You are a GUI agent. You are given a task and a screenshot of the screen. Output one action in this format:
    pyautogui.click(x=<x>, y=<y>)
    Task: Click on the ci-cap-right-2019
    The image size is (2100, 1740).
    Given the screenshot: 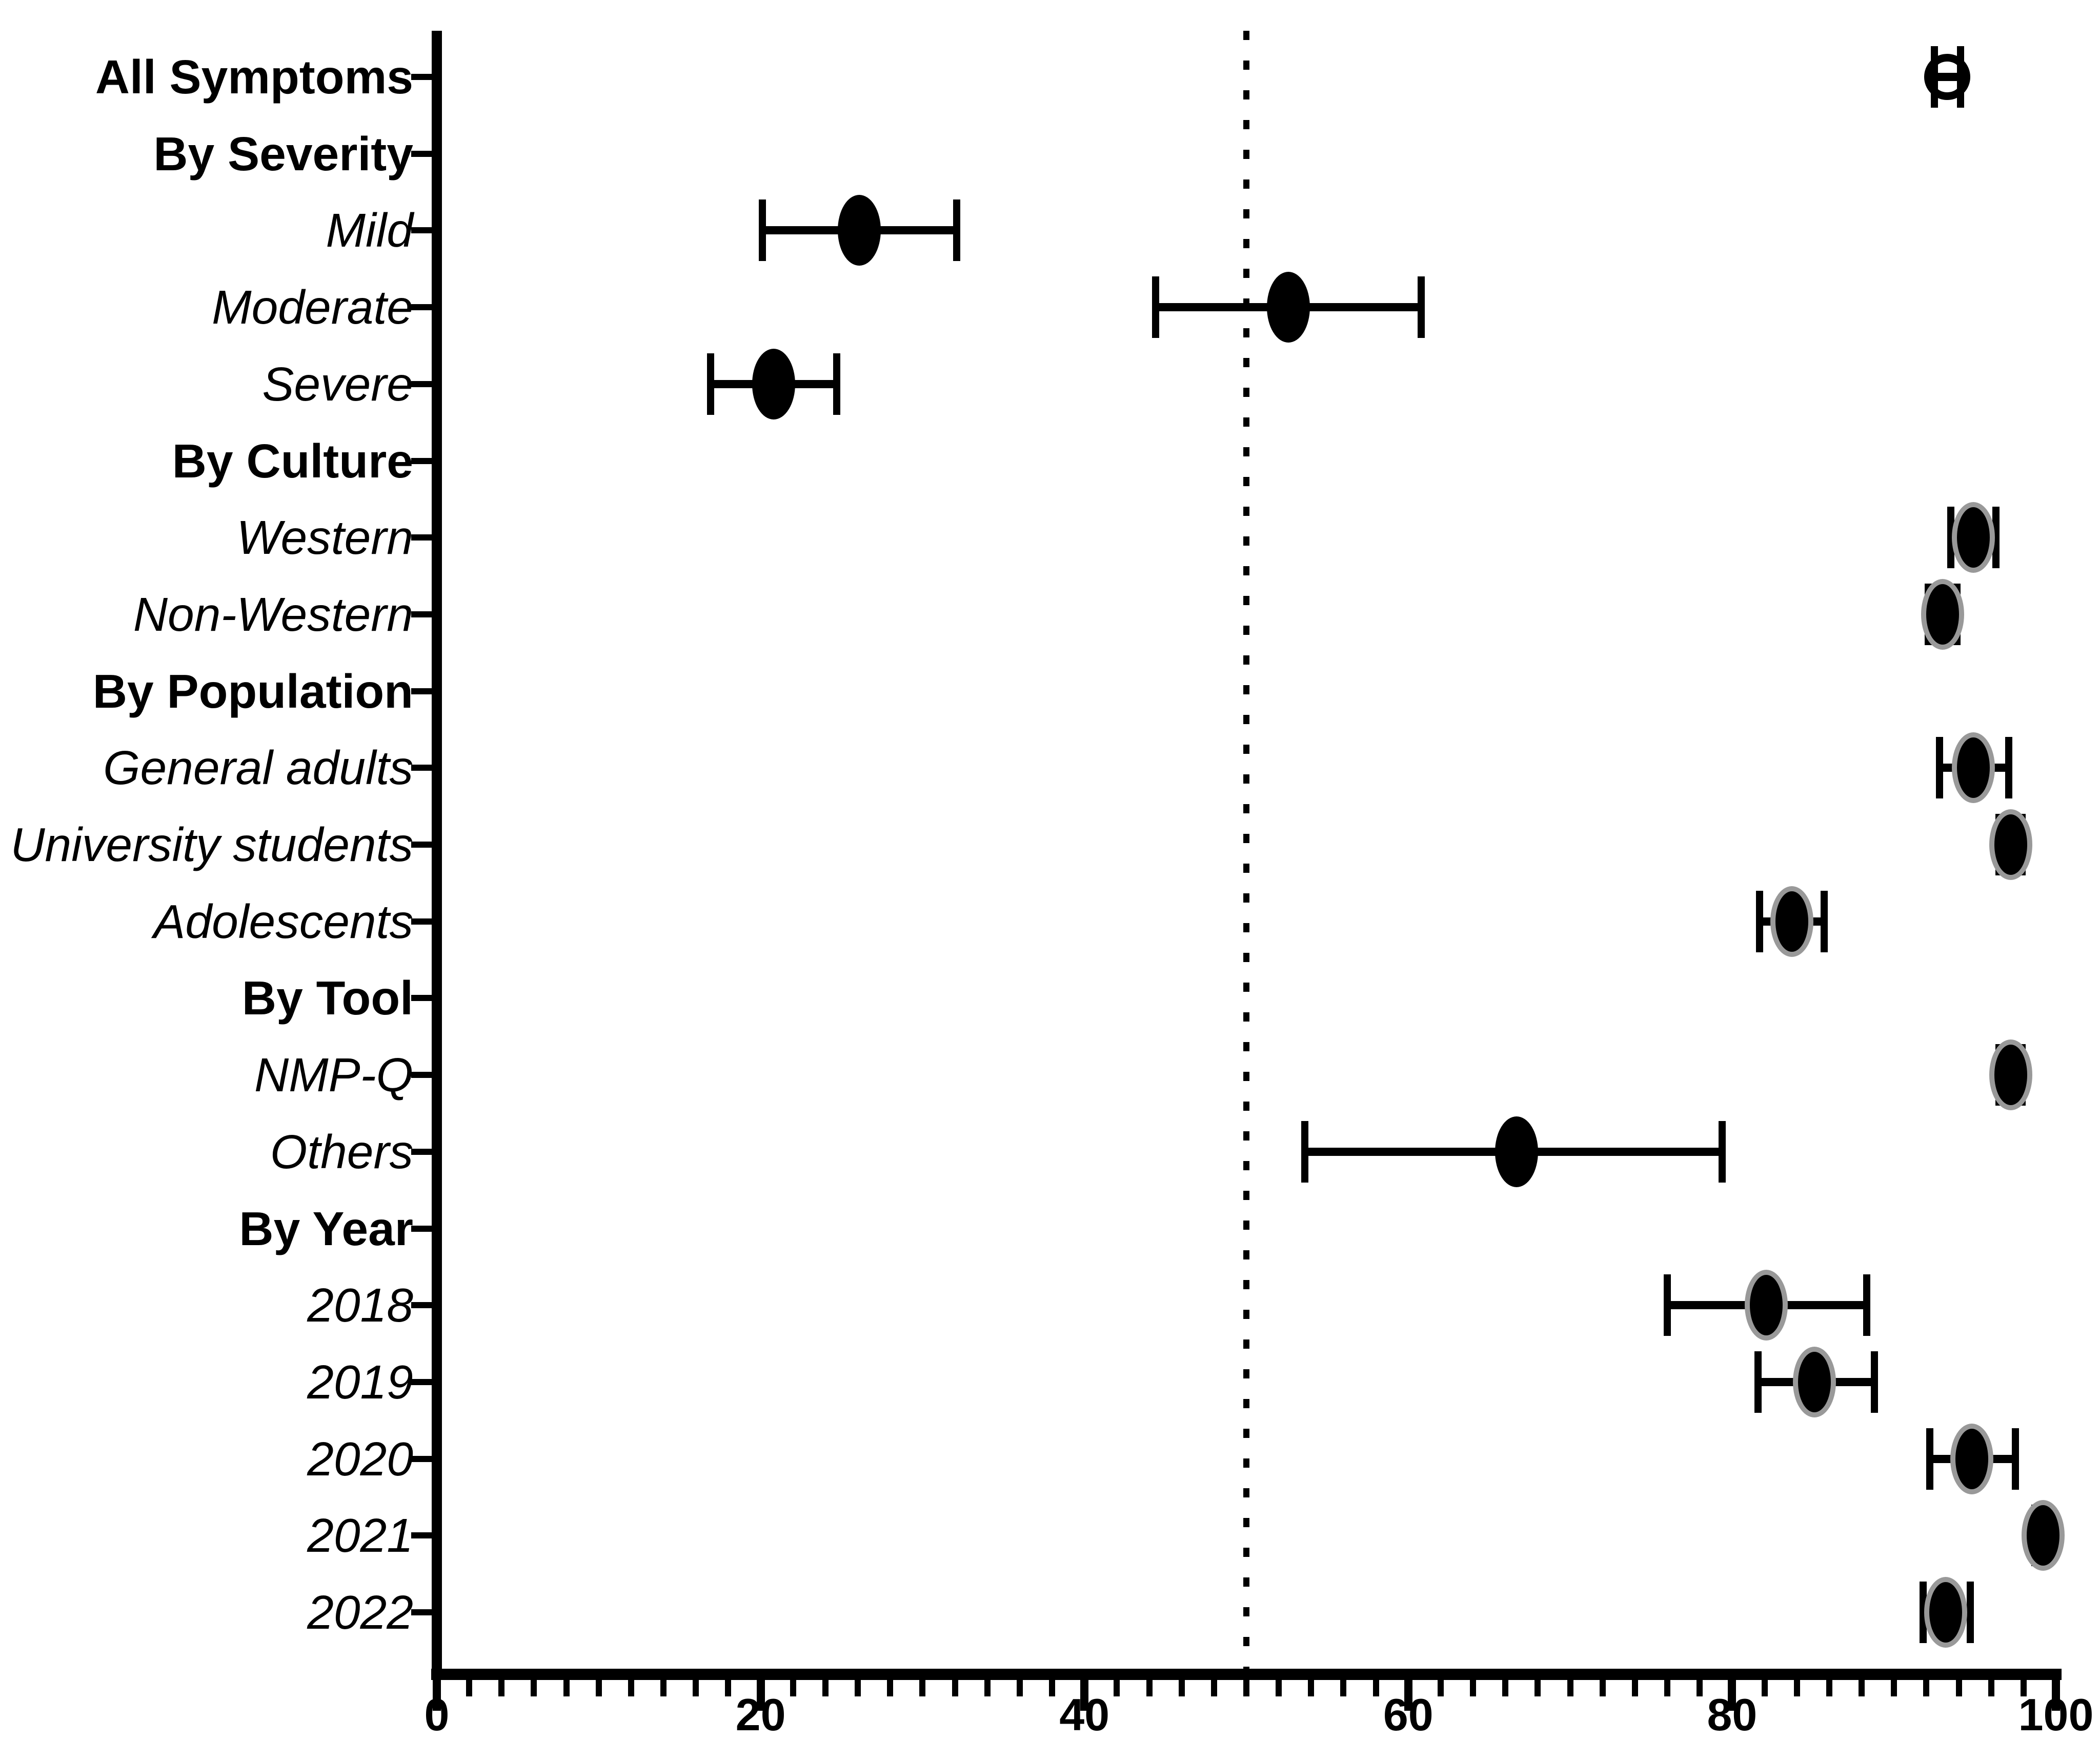 What is the action you would take?
    pyautogui.click(x=1875, y=1382)
    